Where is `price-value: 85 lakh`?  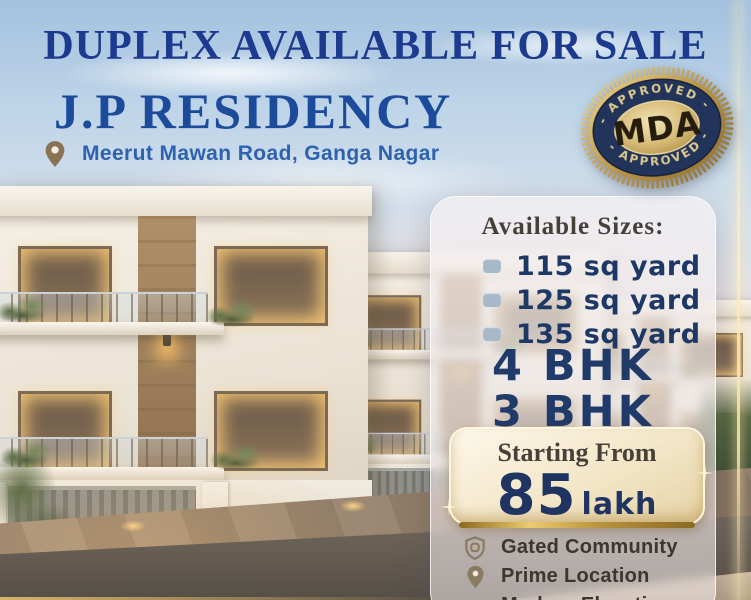 price-value: 85 lakh is located at coordinates (577, 495).